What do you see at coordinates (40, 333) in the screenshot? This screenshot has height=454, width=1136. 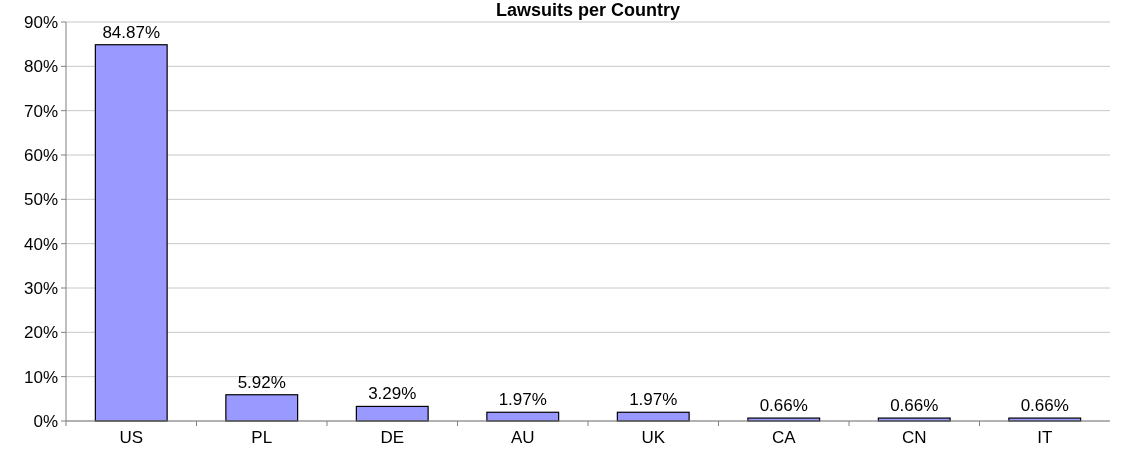 I see `y-tick-label: 20%` at bounding box center [40, 333].